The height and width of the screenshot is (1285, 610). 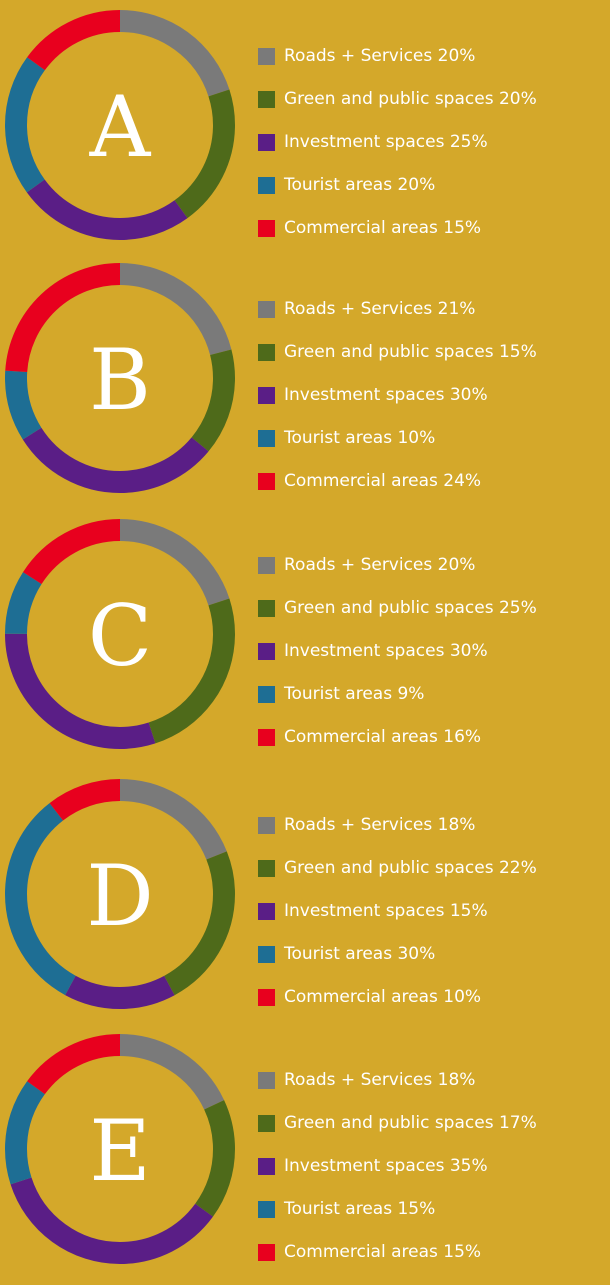 I want to click on legend-item: Roads + Services 21%, so click(x=366, y=309).